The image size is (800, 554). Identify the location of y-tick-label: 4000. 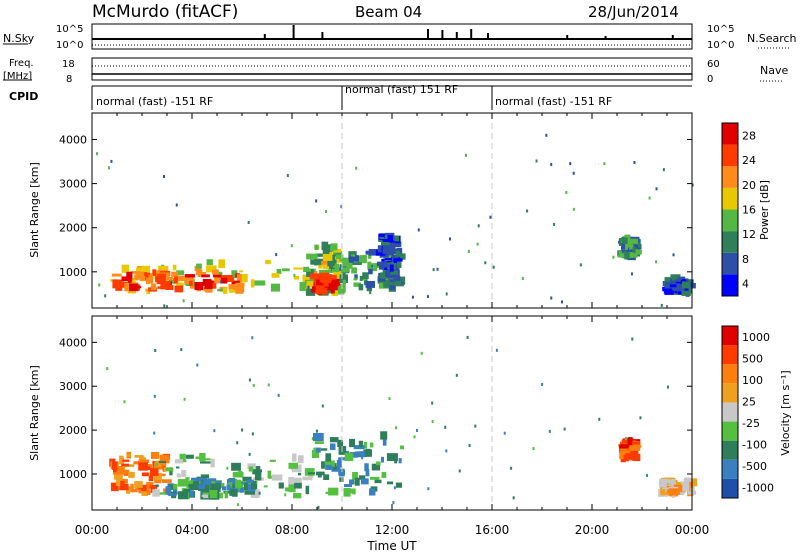
(73, 139).